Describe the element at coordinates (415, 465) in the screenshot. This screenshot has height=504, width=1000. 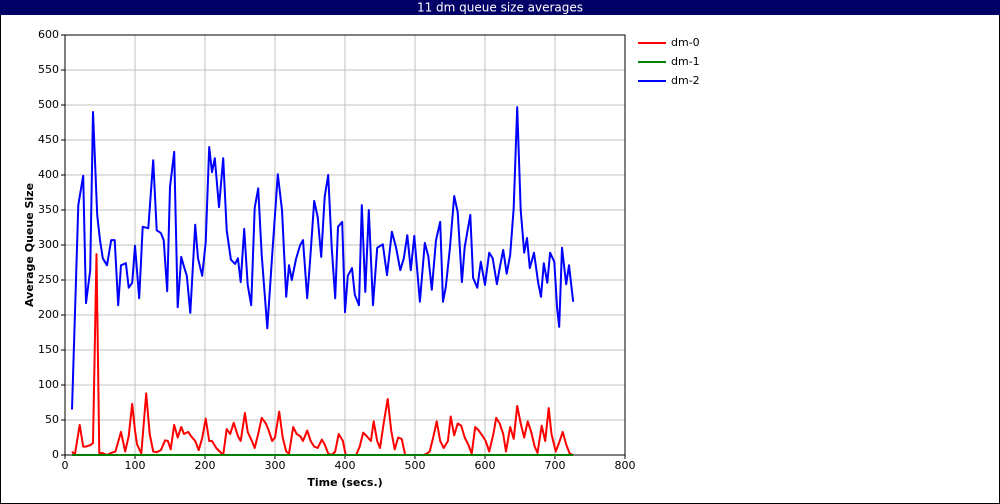
I see `x-tick-label: 500` at that location.